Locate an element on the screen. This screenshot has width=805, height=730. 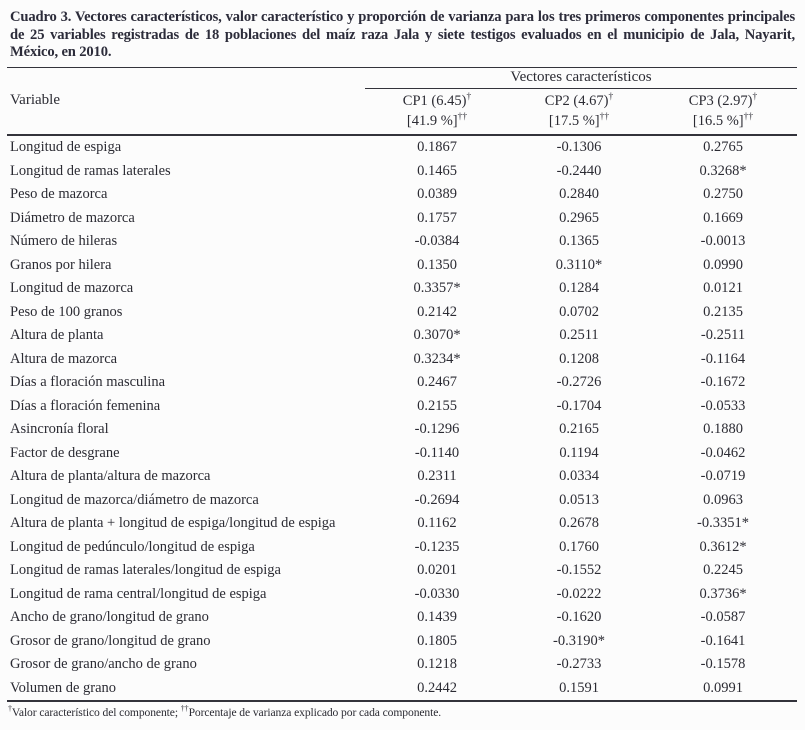
cp3-column-header: CP3 (2.97)† [16.5 %]†† is located at coordinates (723, 112).